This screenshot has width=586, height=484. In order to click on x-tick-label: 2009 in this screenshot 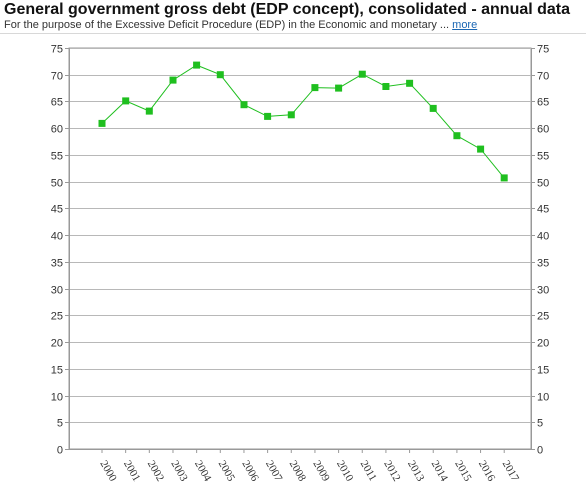, I will do `click(321, 471)`.